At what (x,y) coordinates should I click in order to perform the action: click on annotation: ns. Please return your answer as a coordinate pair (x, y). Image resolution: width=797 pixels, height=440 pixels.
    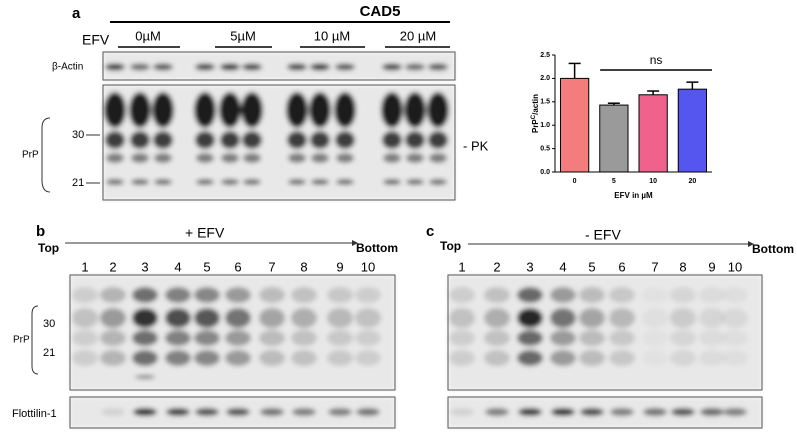
    Looking at the image, I should click on (656, 60).